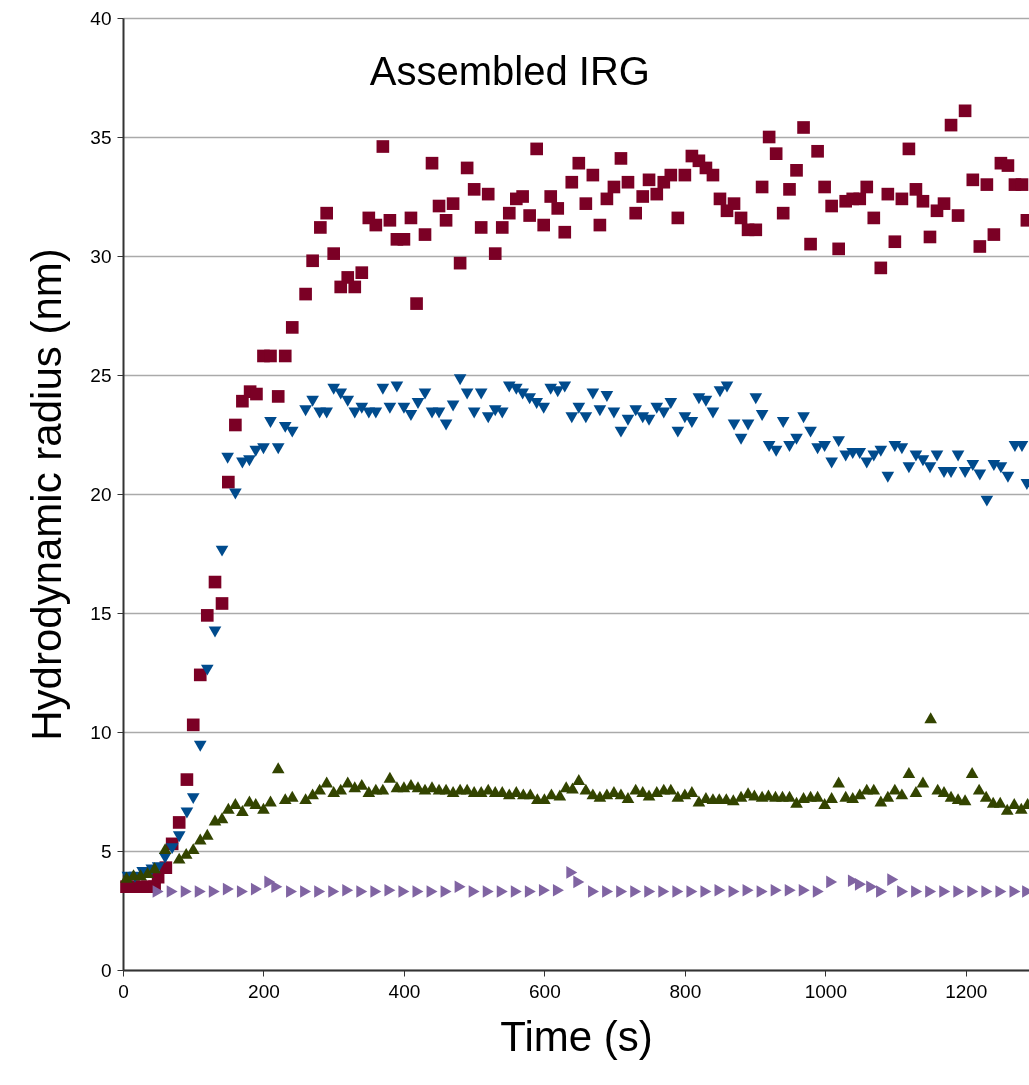 The image size is (1029, 1085). What do you see at coordinates (101, 732) in the screenshot?
I see `y-tick-label: 10` at bounding box center [101, 732].